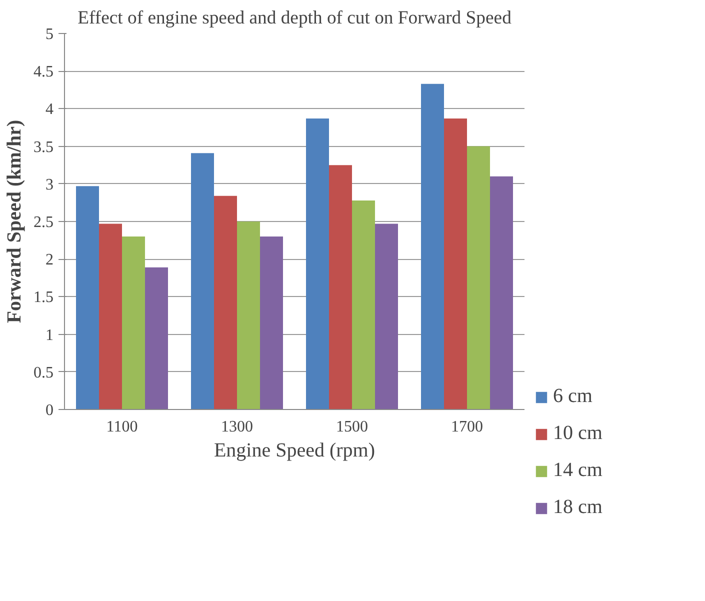 The height and width of the screenshot is (601, 705). What do you see at coordinates (237, 427) in the screenshot?
I see `x-tick-label: 1300` at bounding box center [237, 427].